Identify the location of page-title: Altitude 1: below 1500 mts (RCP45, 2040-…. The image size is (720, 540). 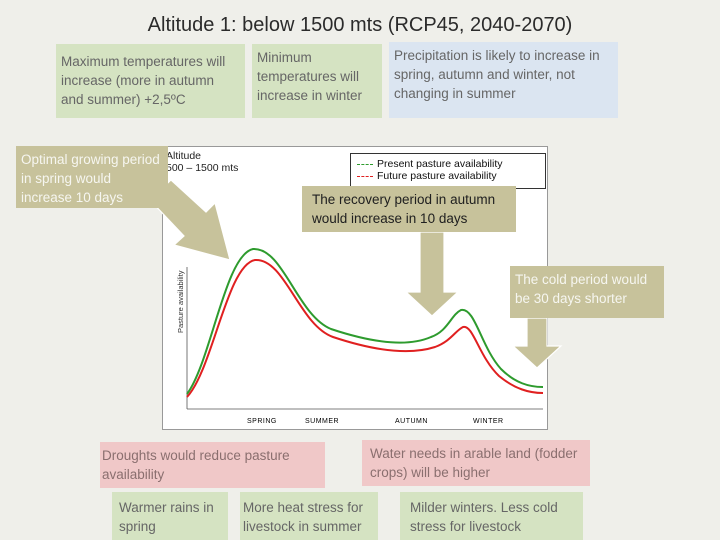
(360, 25).